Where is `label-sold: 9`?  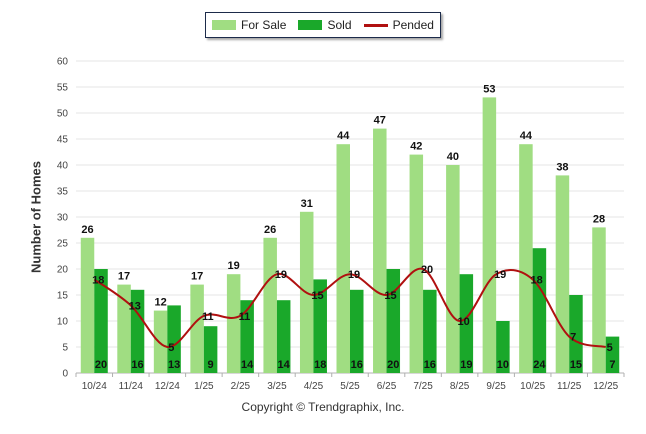
label-sold: 9 is located at coordinates (211, 365).